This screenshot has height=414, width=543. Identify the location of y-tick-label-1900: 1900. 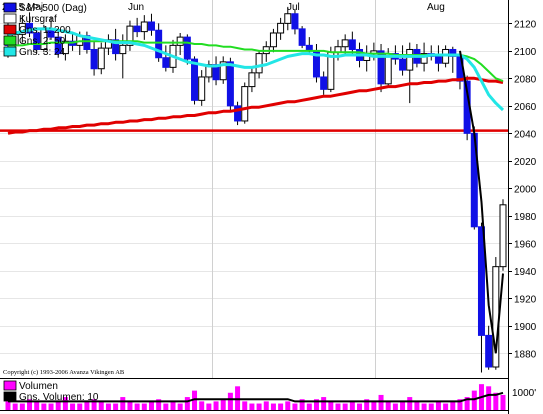
(525, 327).